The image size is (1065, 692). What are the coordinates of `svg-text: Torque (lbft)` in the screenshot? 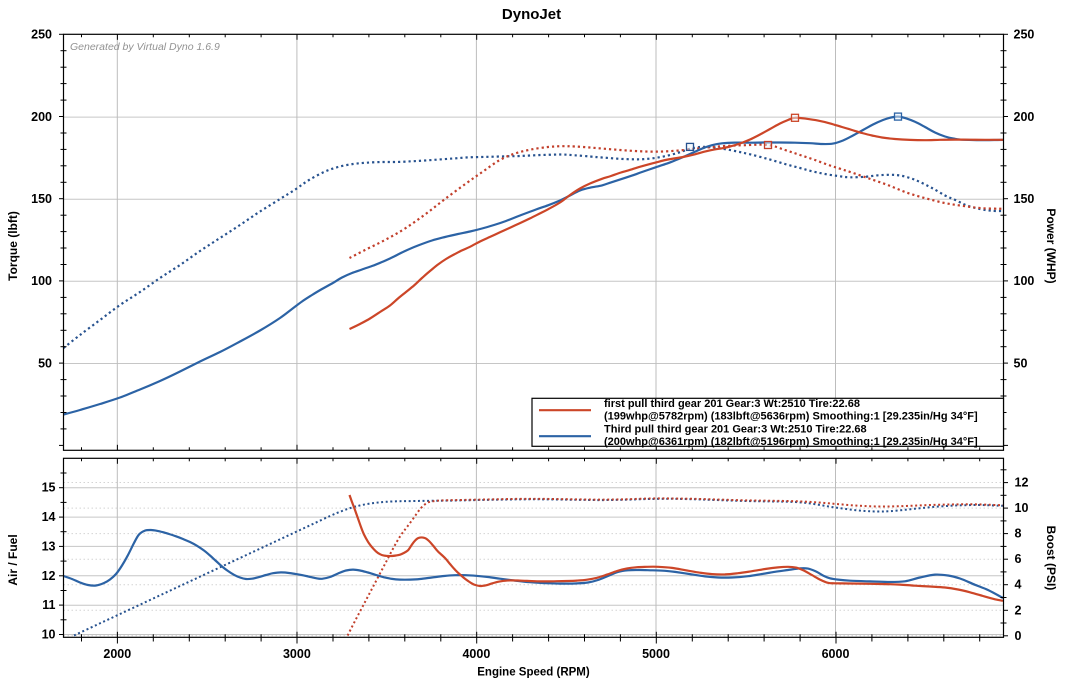 It's located at (13, 246).